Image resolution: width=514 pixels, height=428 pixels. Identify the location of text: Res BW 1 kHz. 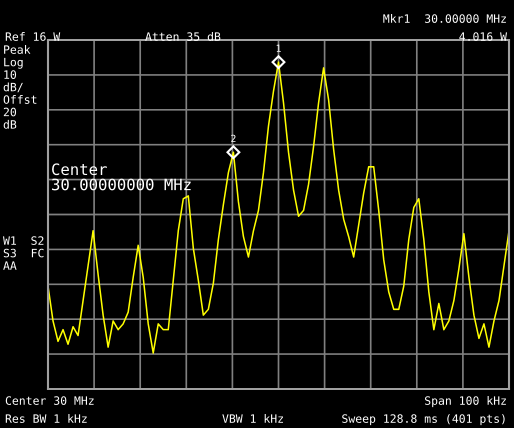
(46, 418).